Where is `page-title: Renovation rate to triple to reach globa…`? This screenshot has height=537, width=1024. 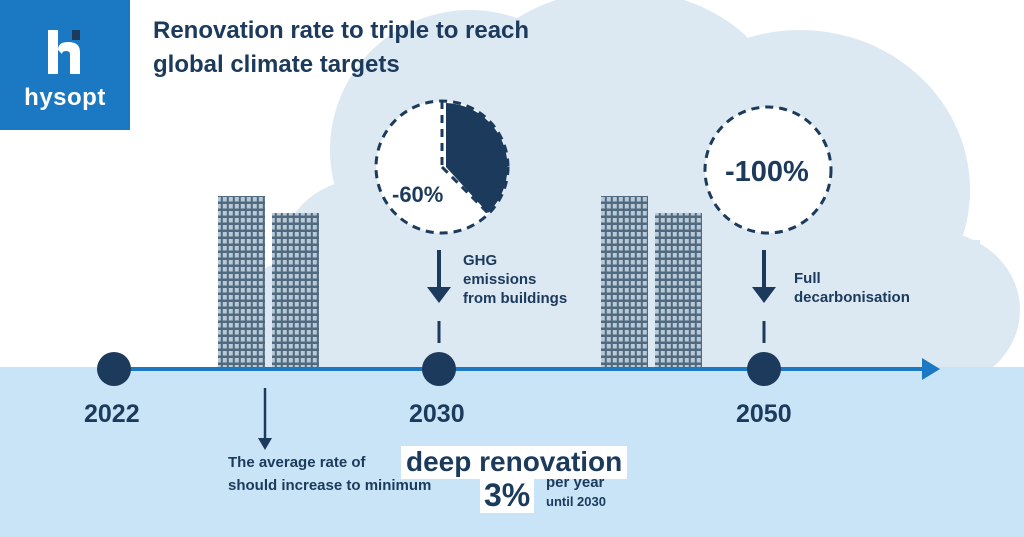 page-title: Renovation rate to triple to reach globa… is located at coordinates (388, 48).